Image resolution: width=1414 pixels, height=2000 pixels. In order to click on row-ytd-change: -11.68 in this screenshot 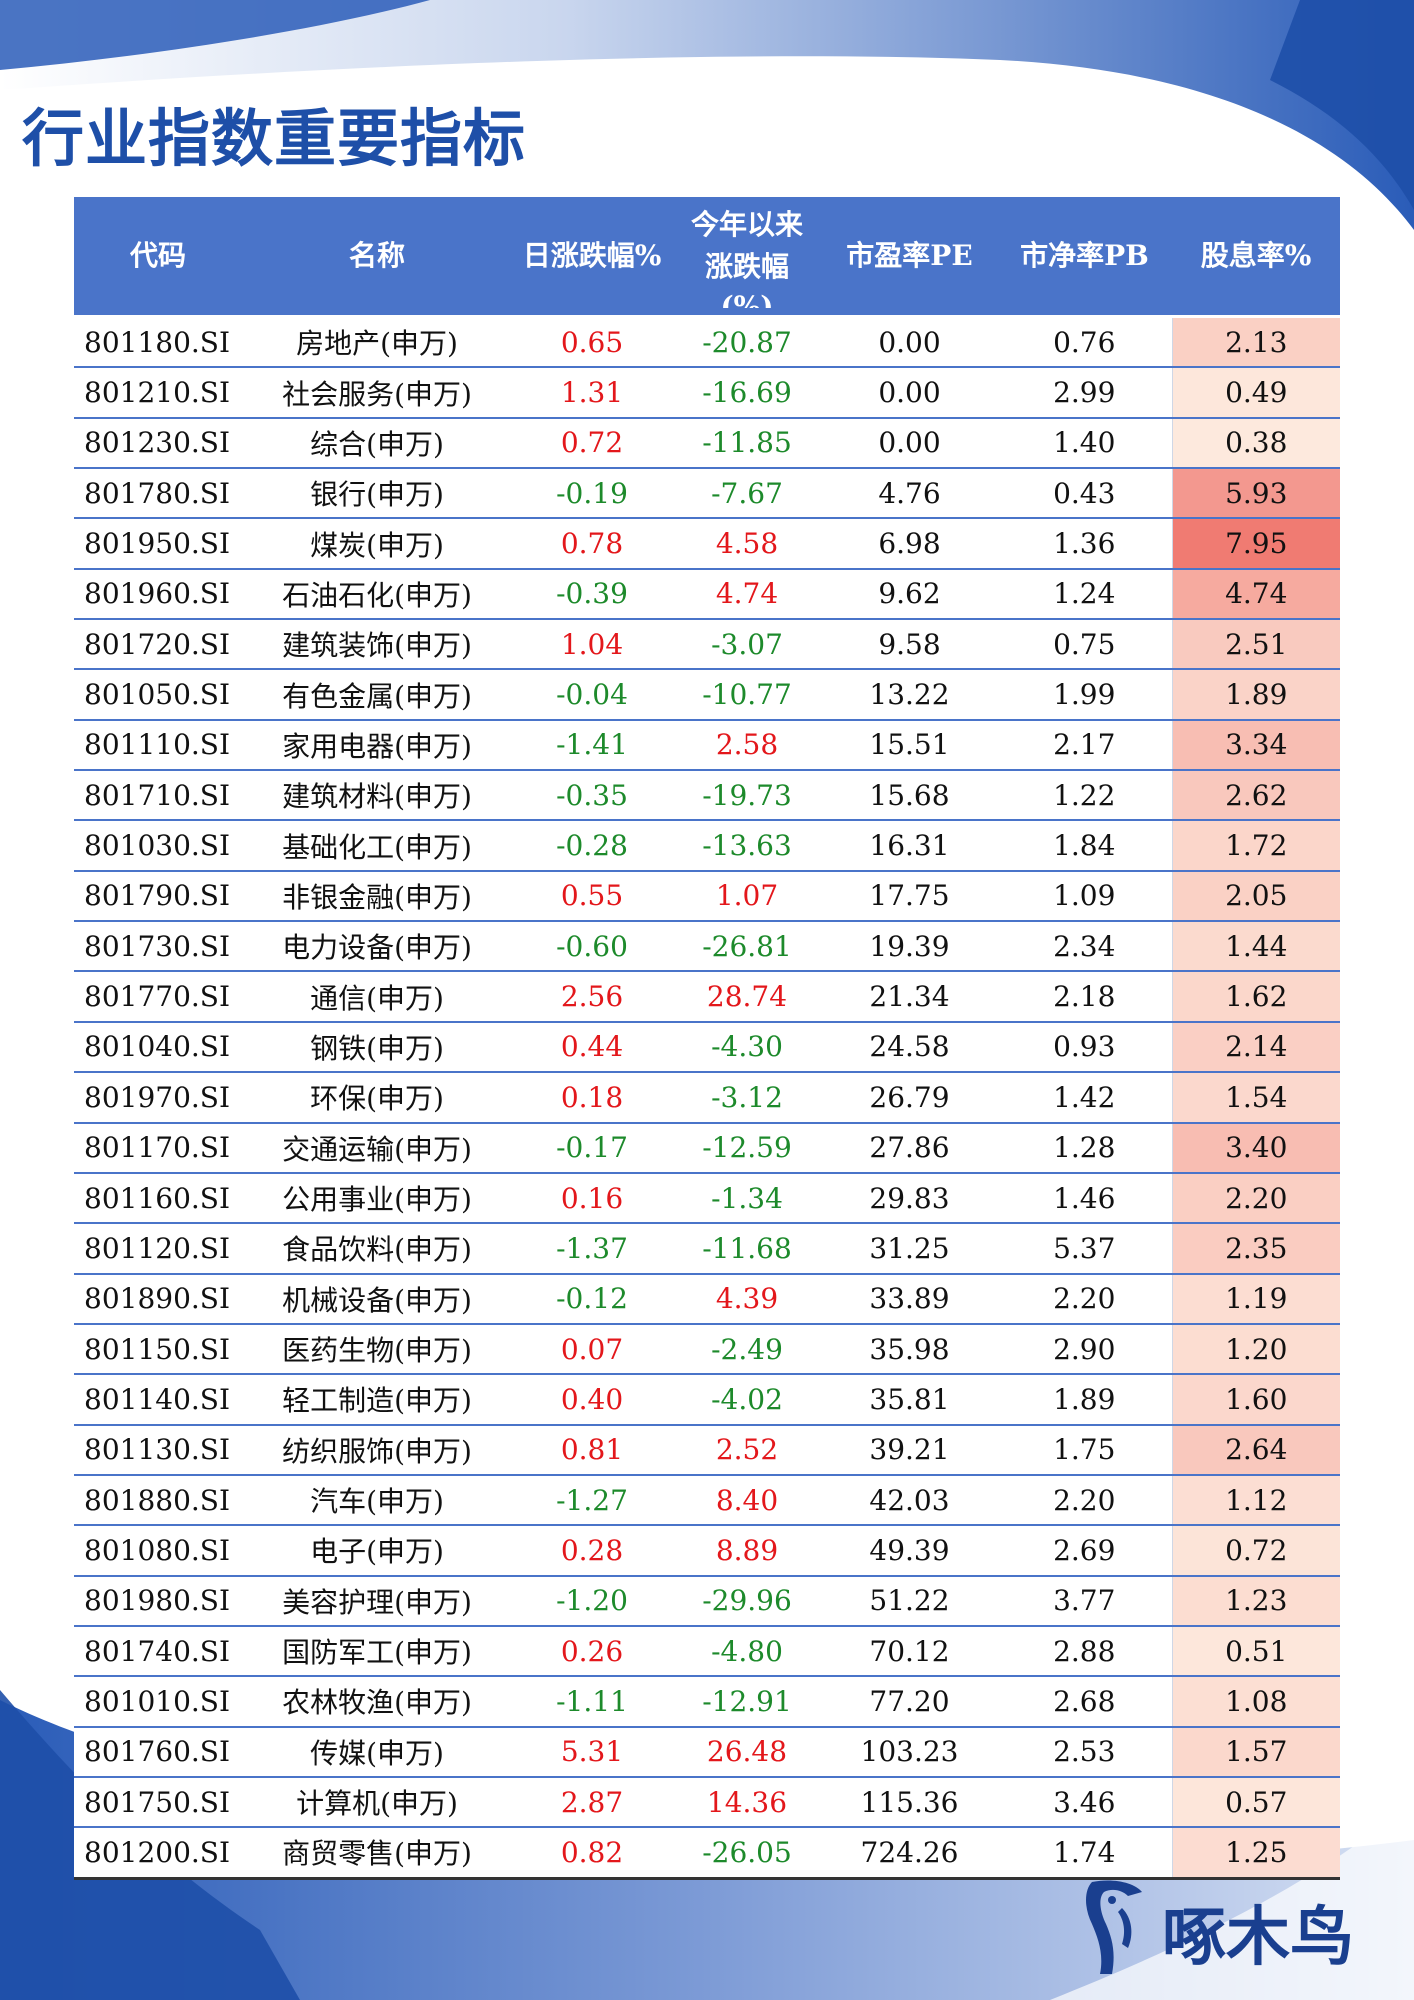, I will do `click(747, 1249)`.